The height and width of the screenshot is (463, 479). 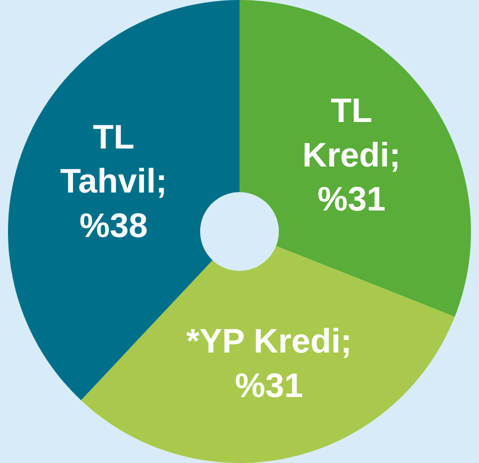 What do you see at coordinates (269, 363) in the screenshot?
I see `slice-label: *YP Kredi; %31` at bounding box center [269, 363].